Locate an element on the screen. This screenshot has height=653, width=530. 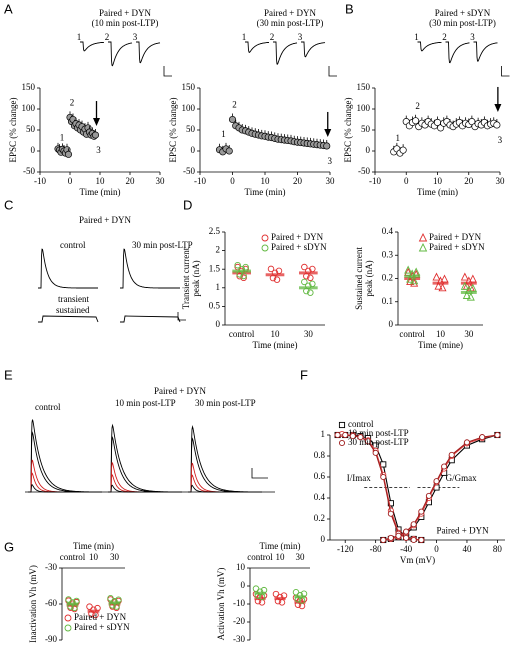
annotation: G/Gmax is located at coordinates (461, 478).